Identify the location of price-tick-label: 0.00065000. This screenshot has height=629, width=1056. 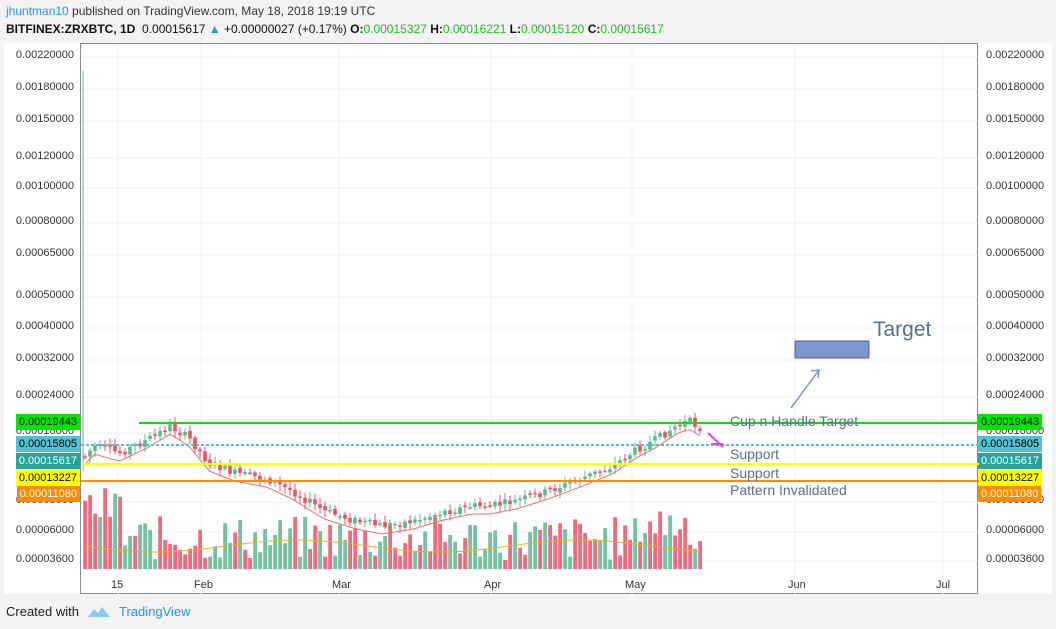
(1015, 253).